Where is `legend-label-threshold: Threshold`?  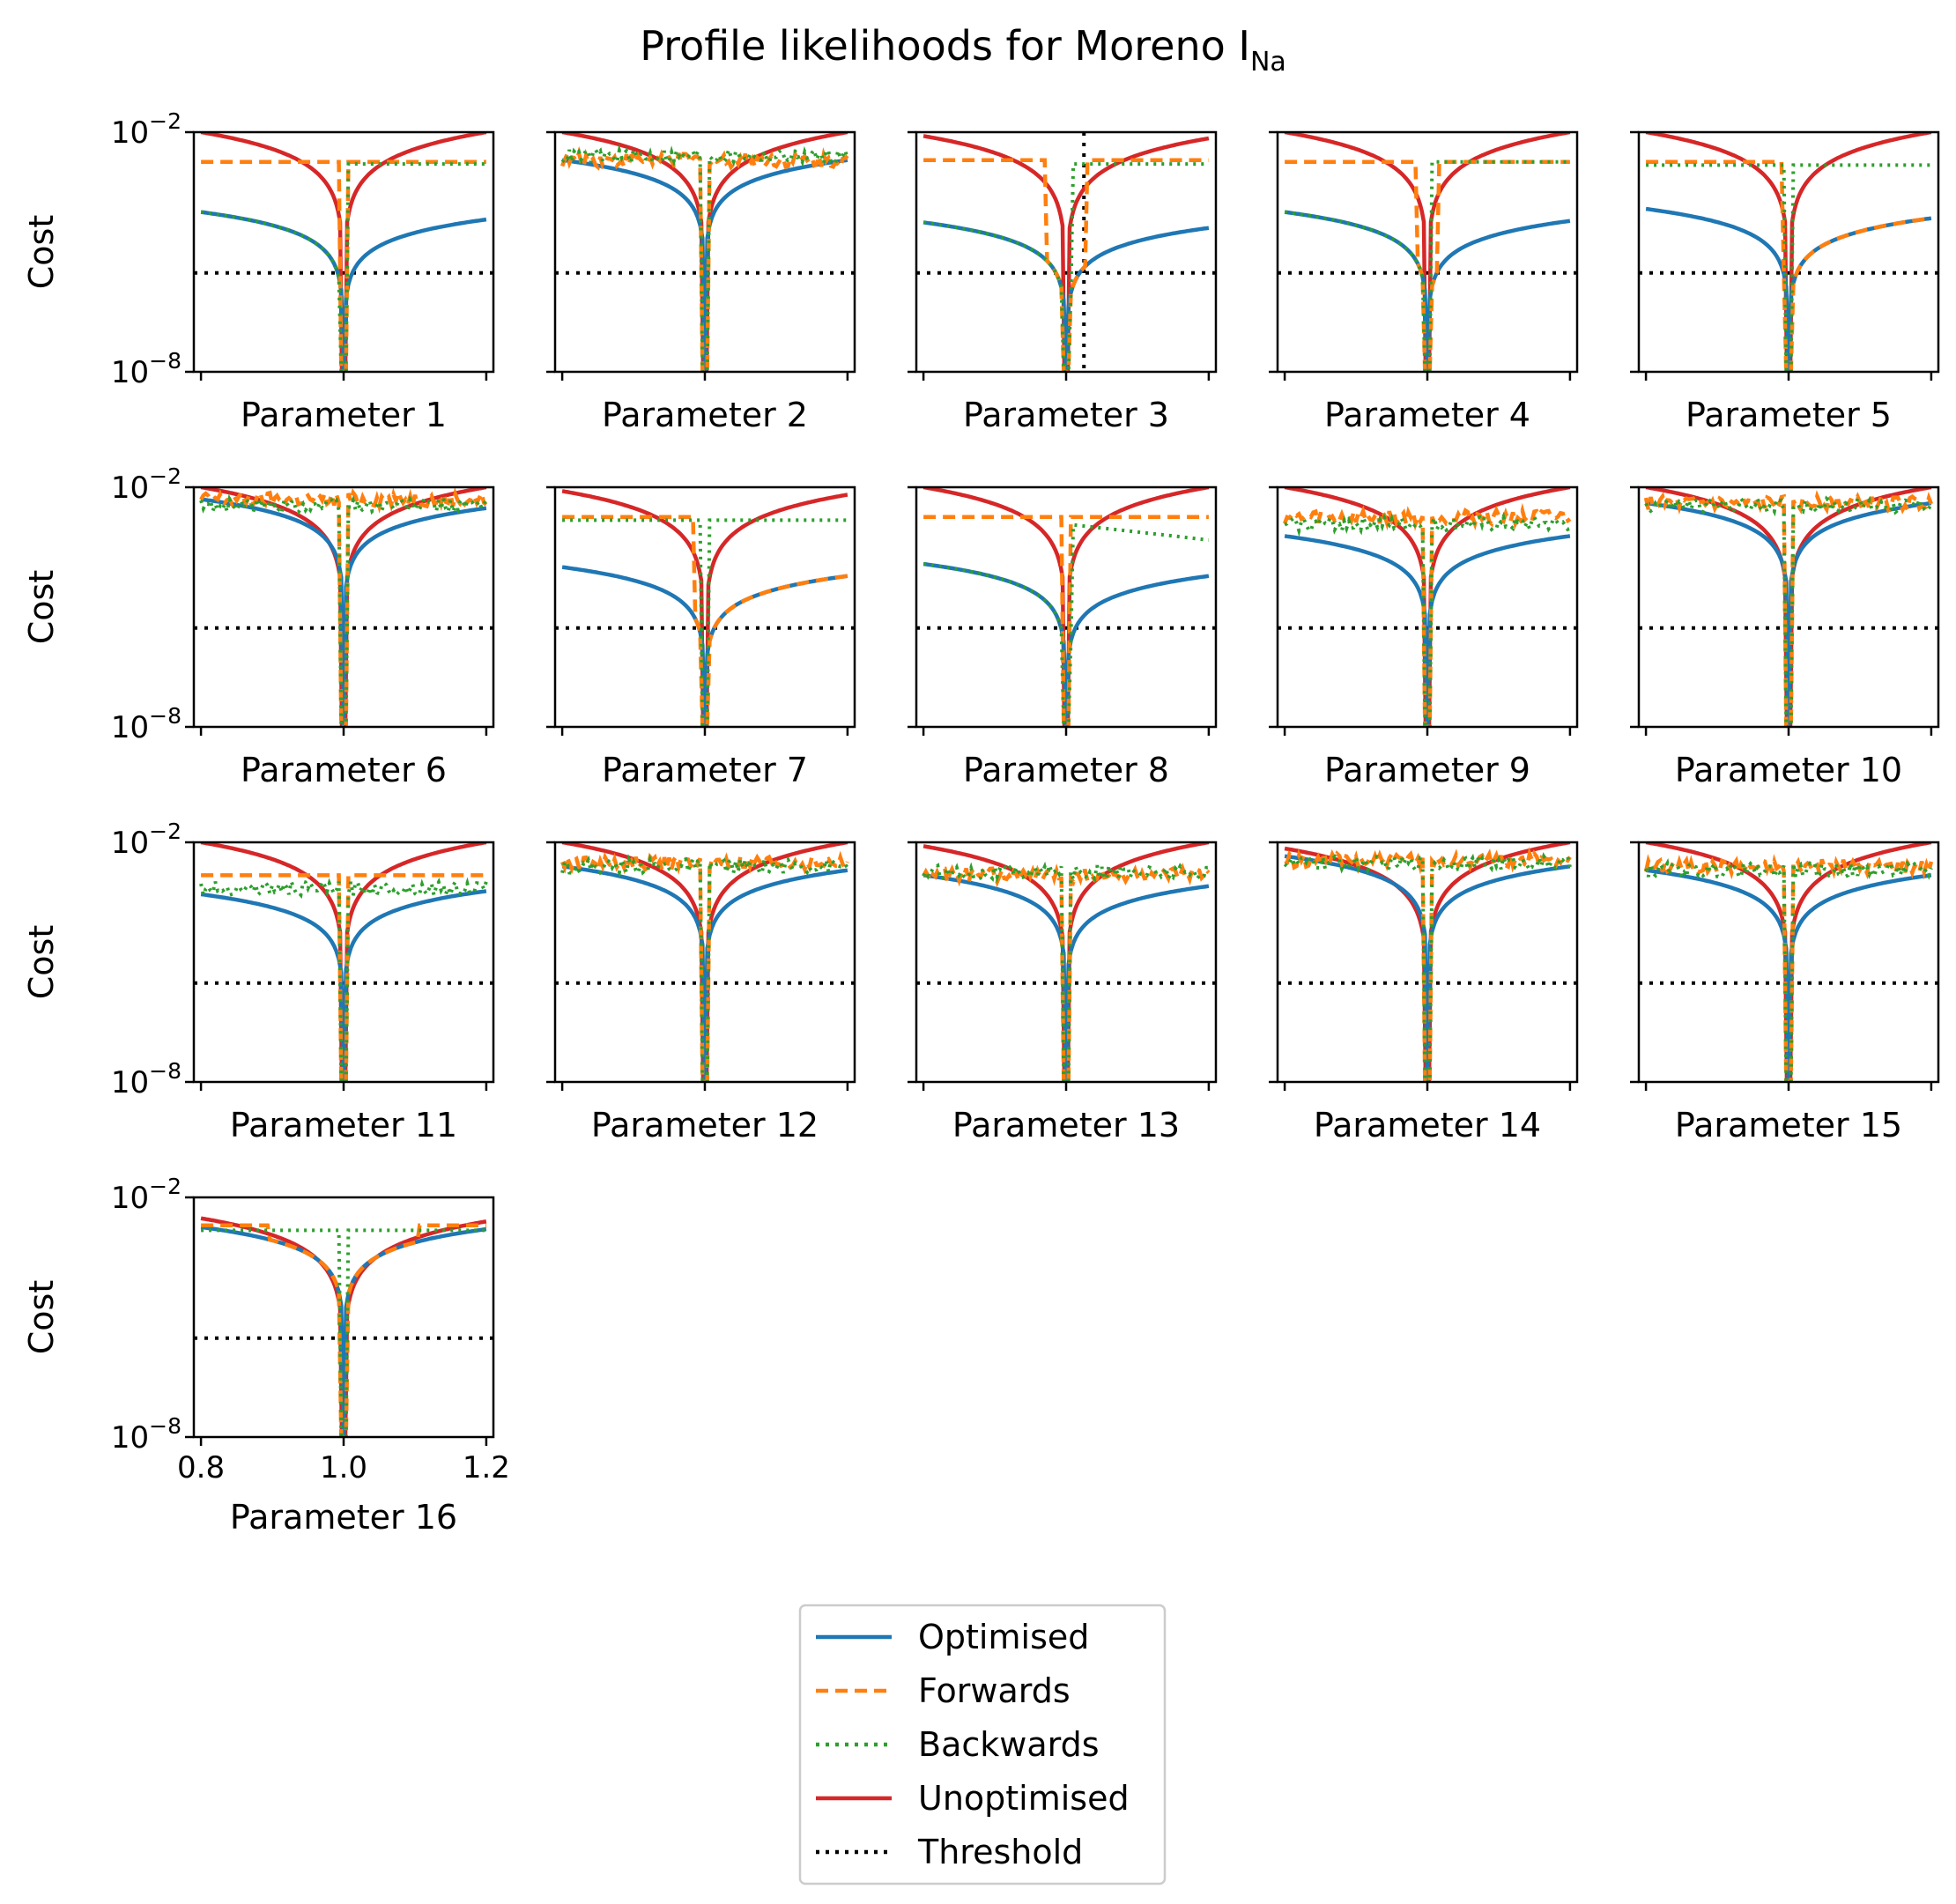
legend-label-threshold: Threshold is located at coordinates (1000, 1852).